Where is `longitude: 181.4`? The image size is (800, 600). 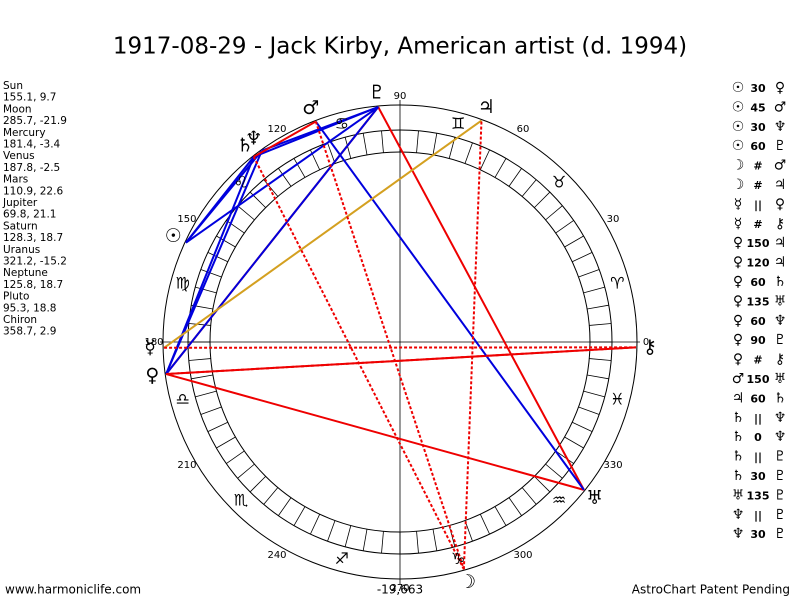
longitude: 181.4 is located at coordinates (18, 145).